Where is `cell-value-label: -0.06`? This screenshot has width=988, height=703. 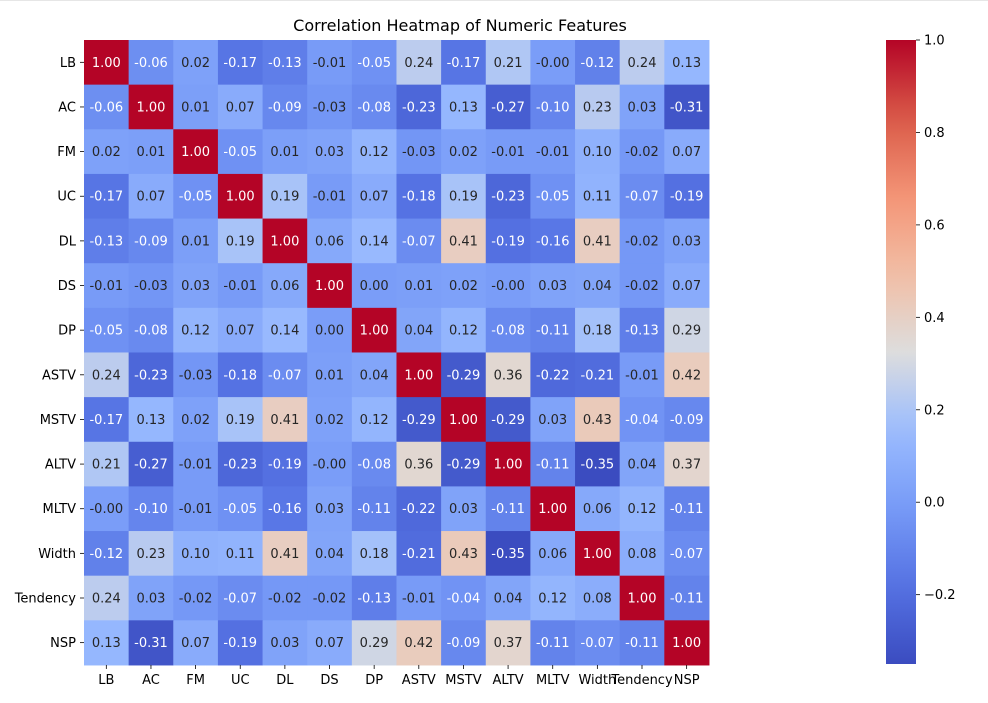
cell-value-label: -0.06 is located at coordinates (106, 107).